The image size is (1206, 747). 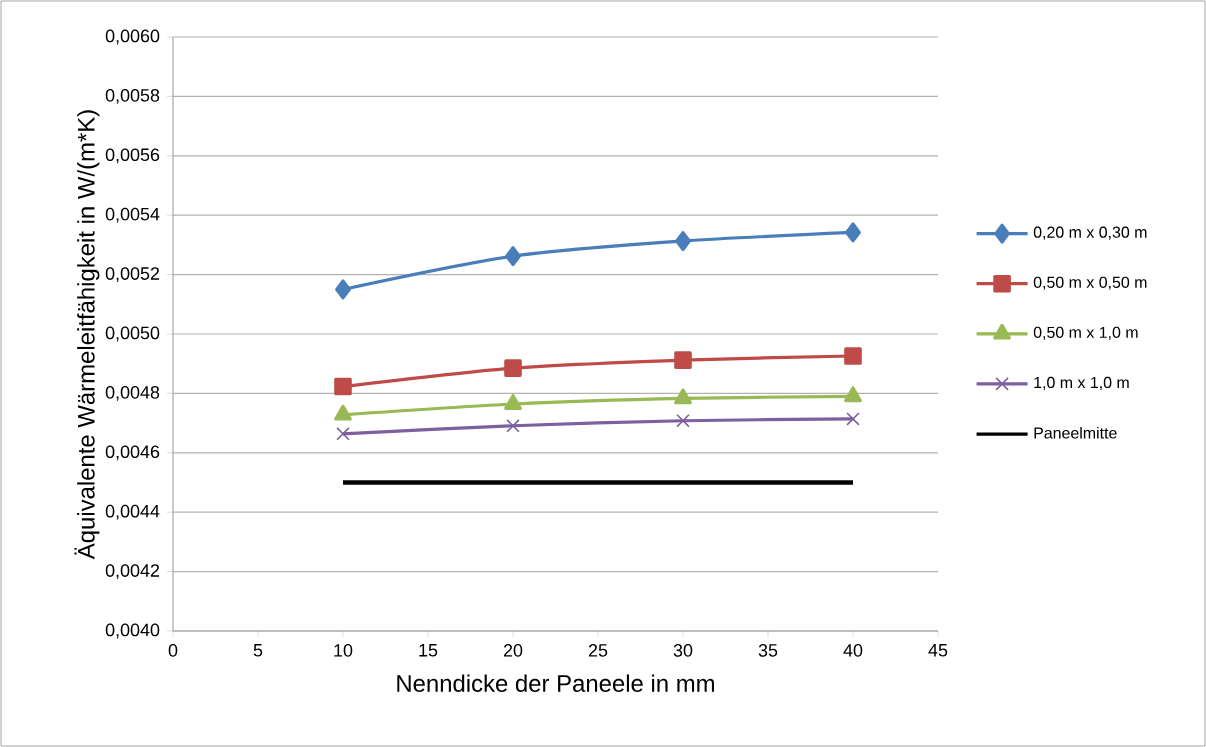 I want to click on y-tick-label: 0,0048, so click(x=132, y=393).